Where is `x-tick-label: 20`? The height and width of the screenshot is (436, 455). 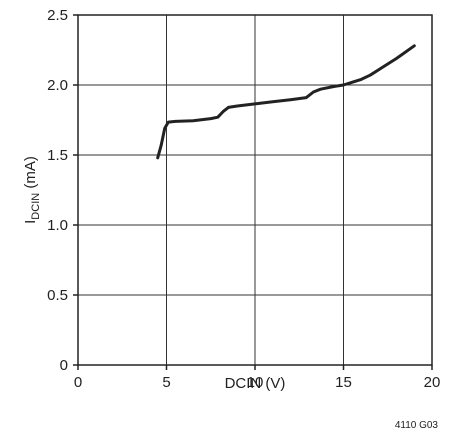
x-tick-label: 20 is located at coordinates (432, 382).